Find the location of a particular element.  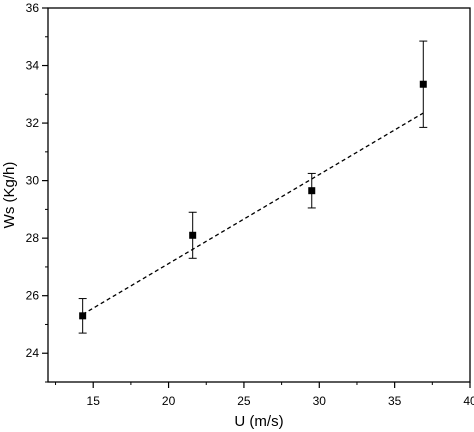

x-axis-title: U (m/s) is located at coordinates (258, 421).